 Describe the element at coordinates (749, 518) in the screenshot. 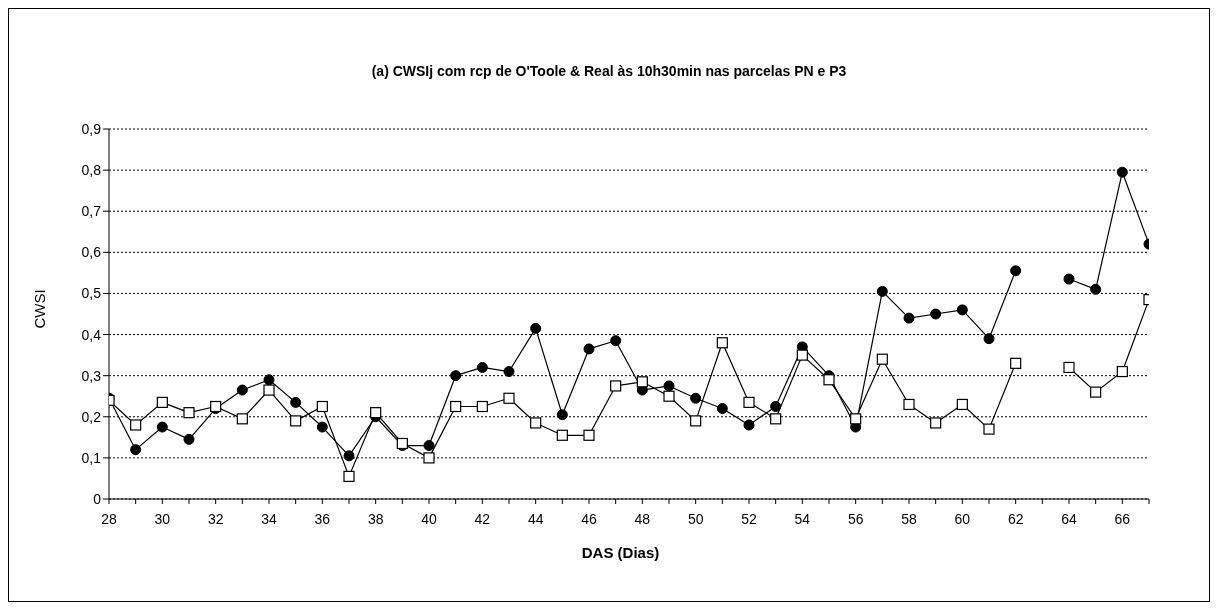

I see `x-tick-label: 52` at that location.